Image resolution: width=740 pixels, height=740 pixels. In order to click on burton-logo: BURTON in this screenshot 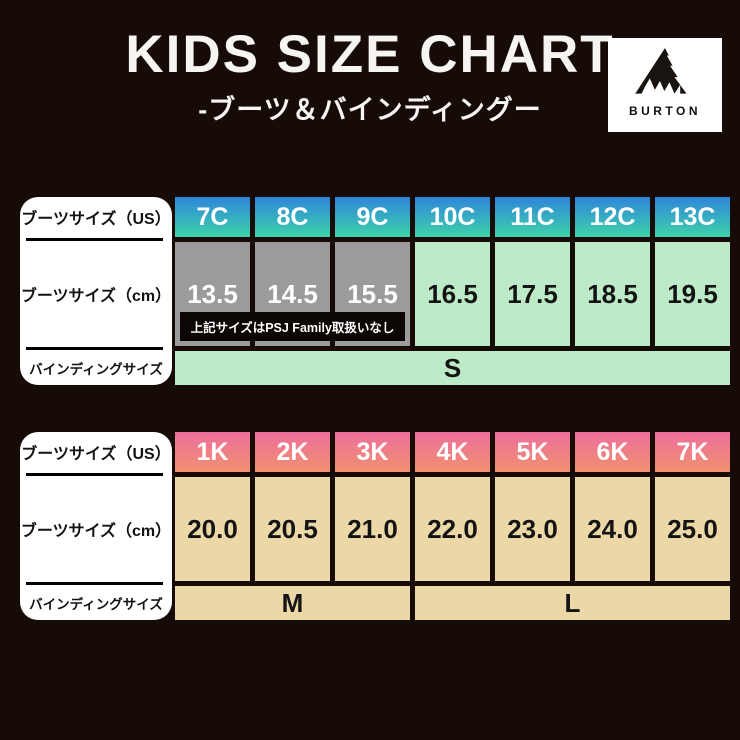, I will do `click(665, 85)`.